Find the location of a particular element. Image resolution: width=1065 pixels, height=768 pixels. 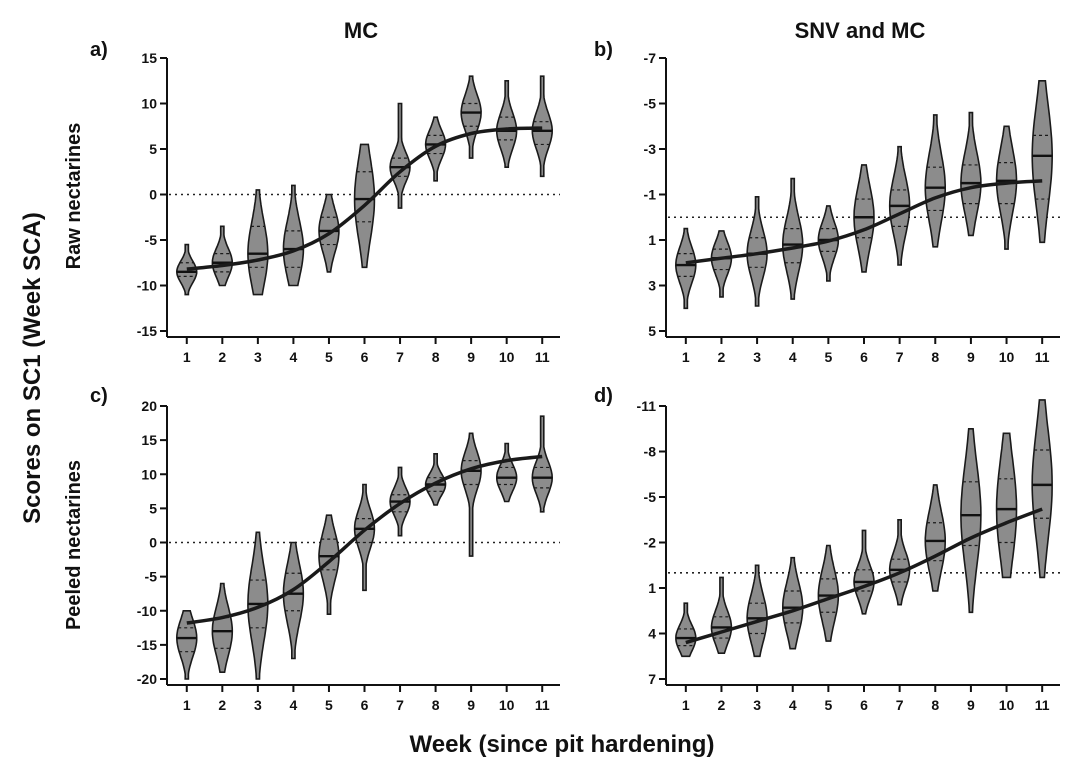

y-tick-label: -1 is located at coordinates (650, 195).